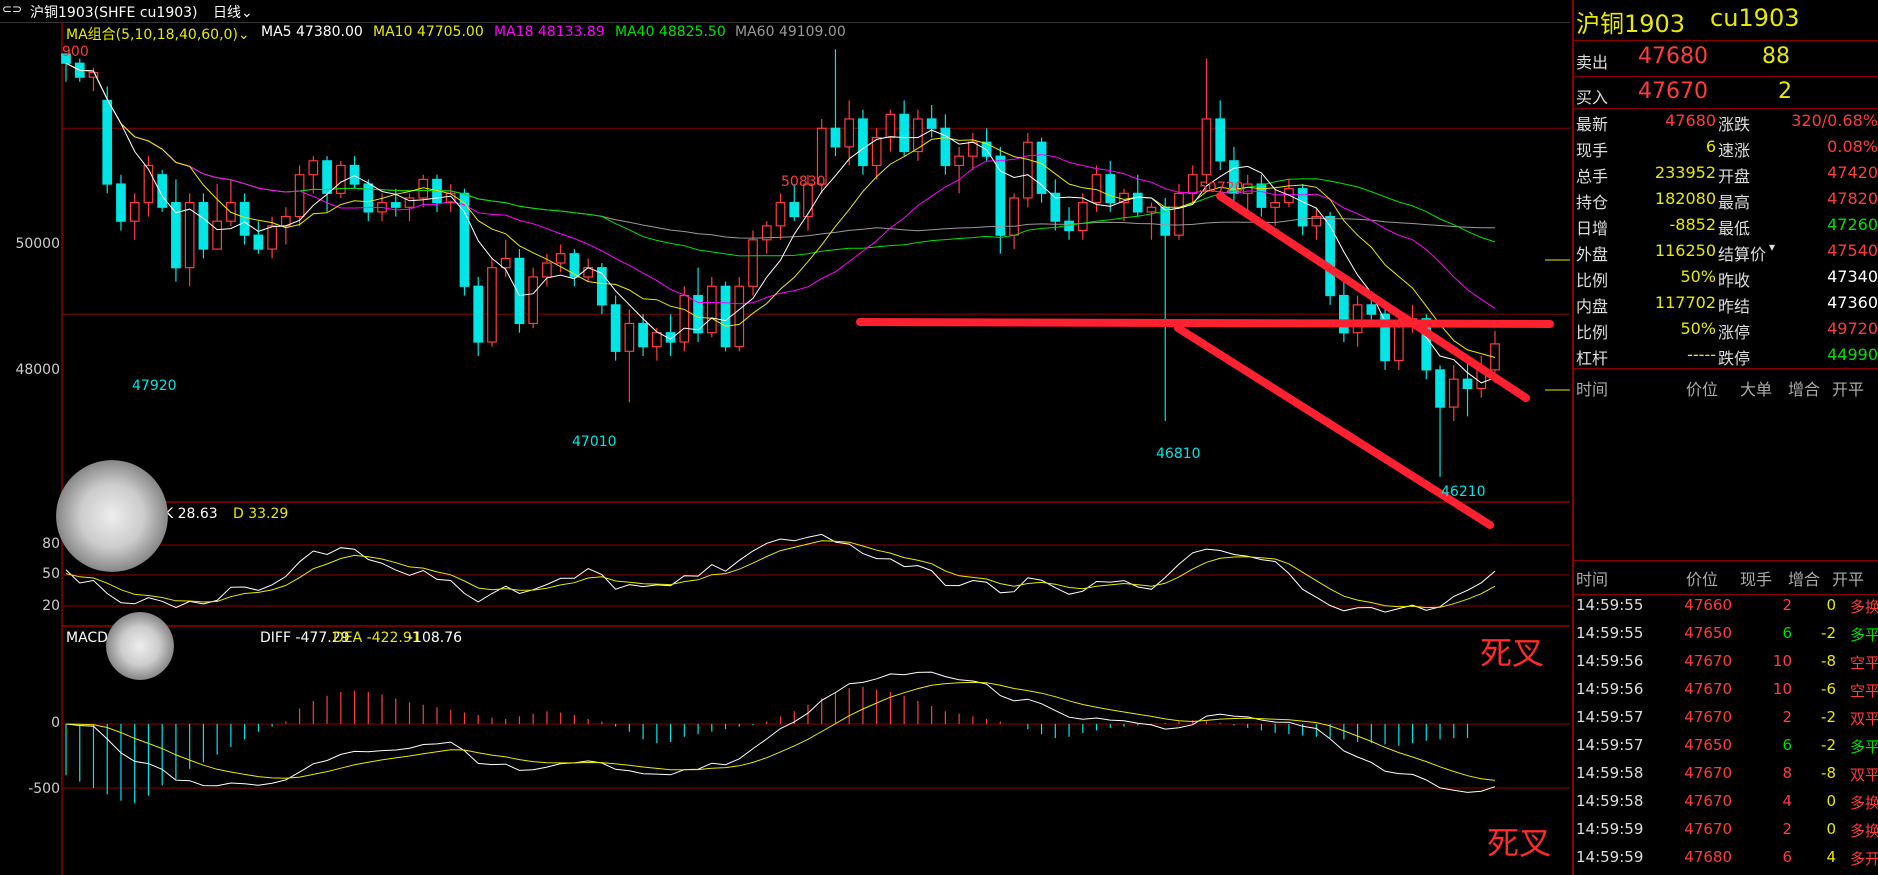  What do you see at coordinates (1734, 150) in the screenshot?
I see `quote-field-label: 速涨` at bounding box center [1734, 150].